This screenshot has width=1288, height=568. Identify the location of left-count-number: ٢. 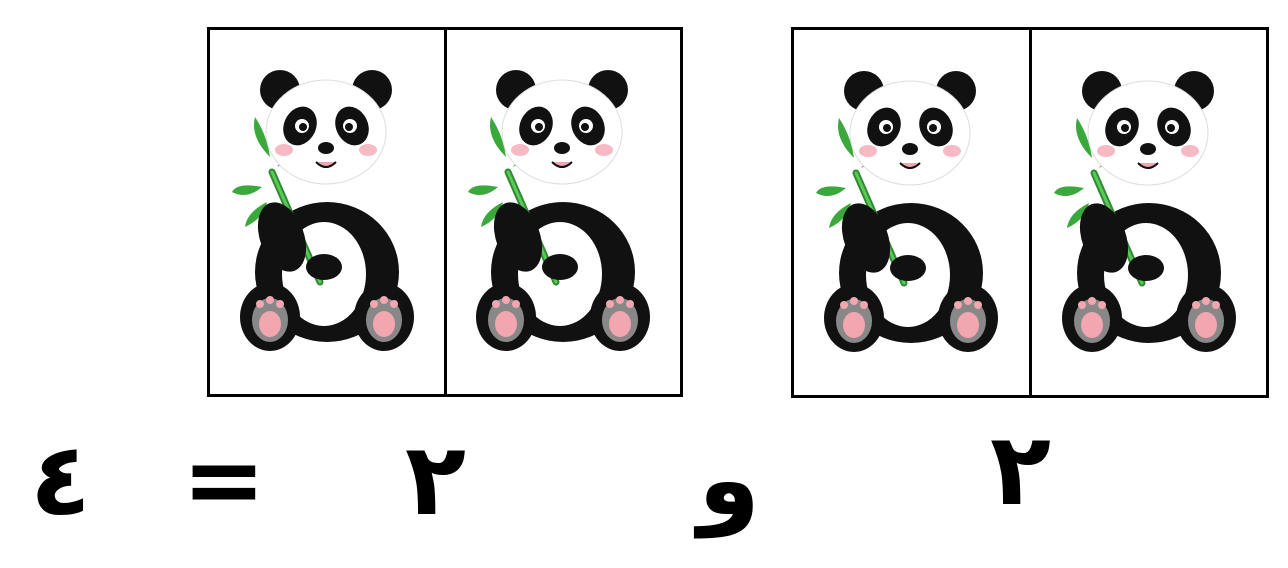
(436, 479).